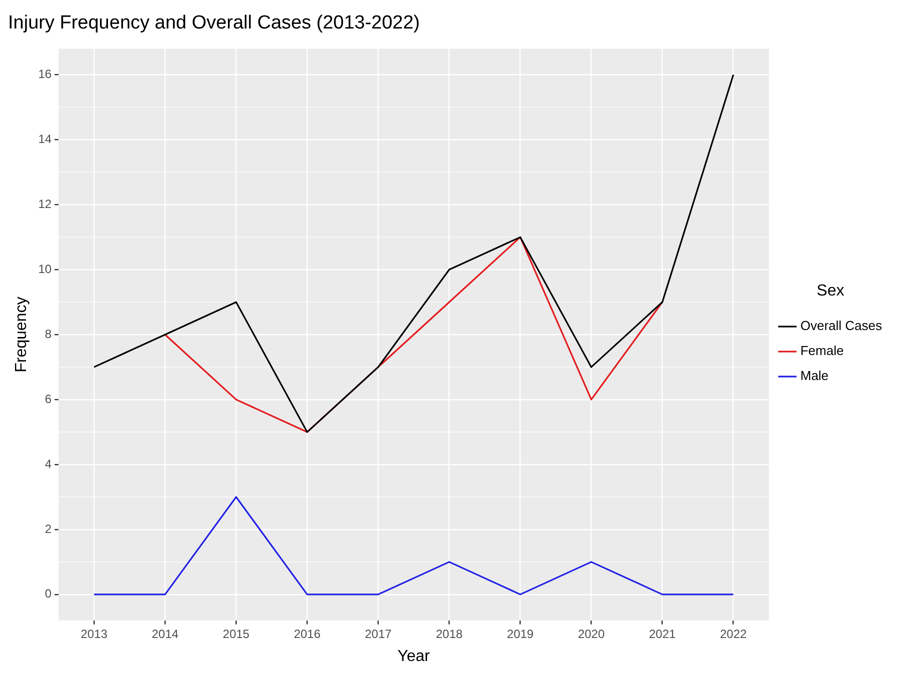 Image resolution: width=904 pixels, height=679 pixels. What do you see at coordinates (21, 334) in the screenshot?
I see `y-axis-title: Frequency` at bounding box center [21, 334].